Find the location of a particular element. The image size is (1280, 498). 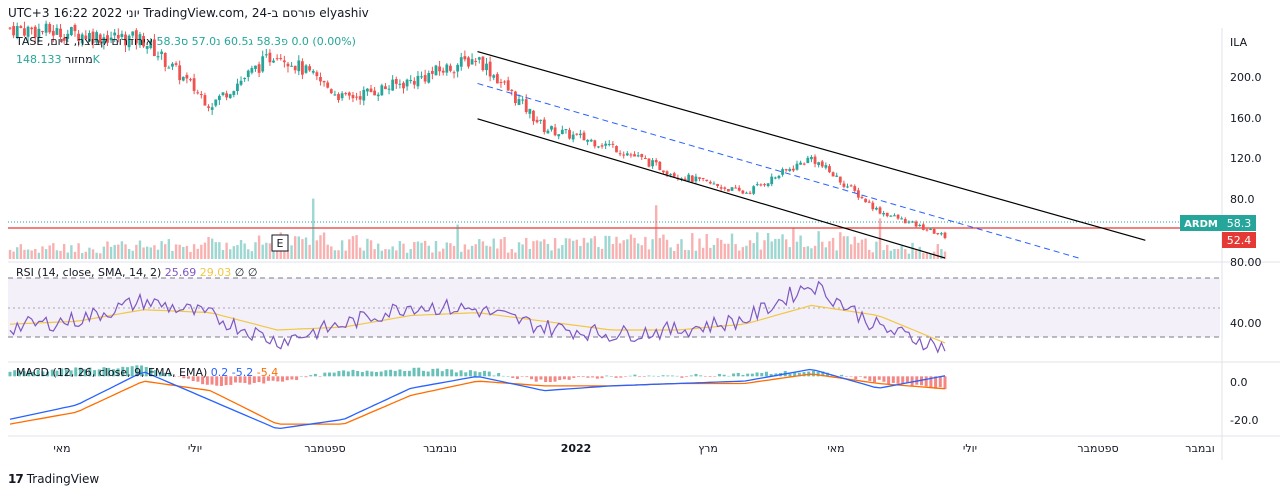

legend-symbol: אירודרום קבוצה, 1יום, TASE is located at coordinates (84, 41).